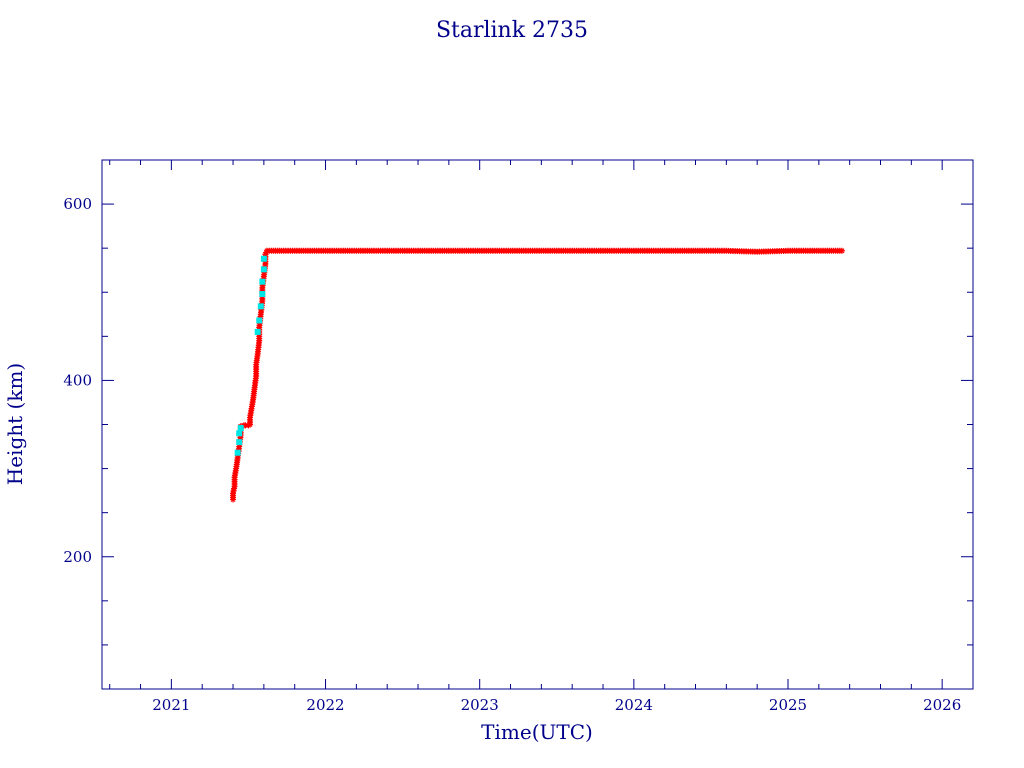 This screenshot has height=768, width=1024. I want to click on x-tick-label: 2026, so click(942, 705).